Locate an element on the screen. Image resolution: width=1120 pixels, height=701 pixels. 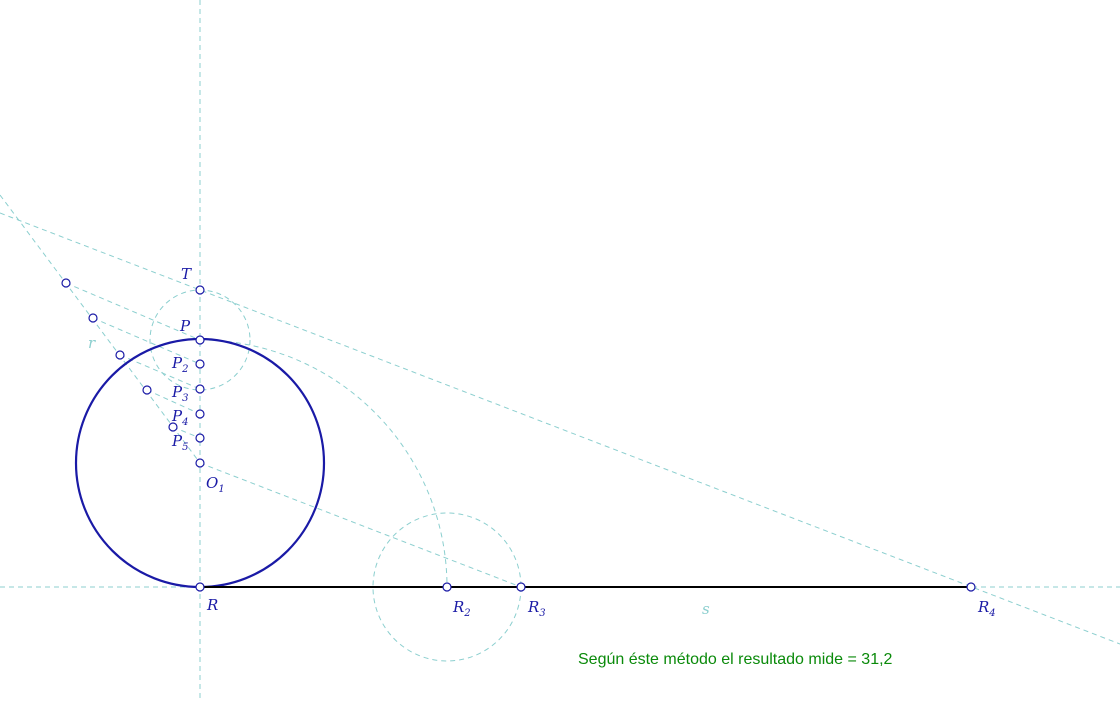
point-label: s is located at coordinates (706, 609).